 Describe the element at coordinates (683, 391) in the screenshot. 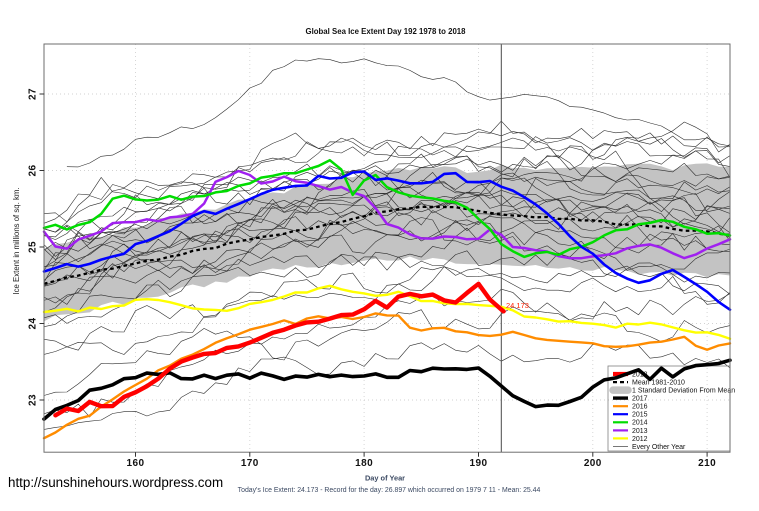

I see `svg-text: 1 Standard Deviation From Mean` at that location.